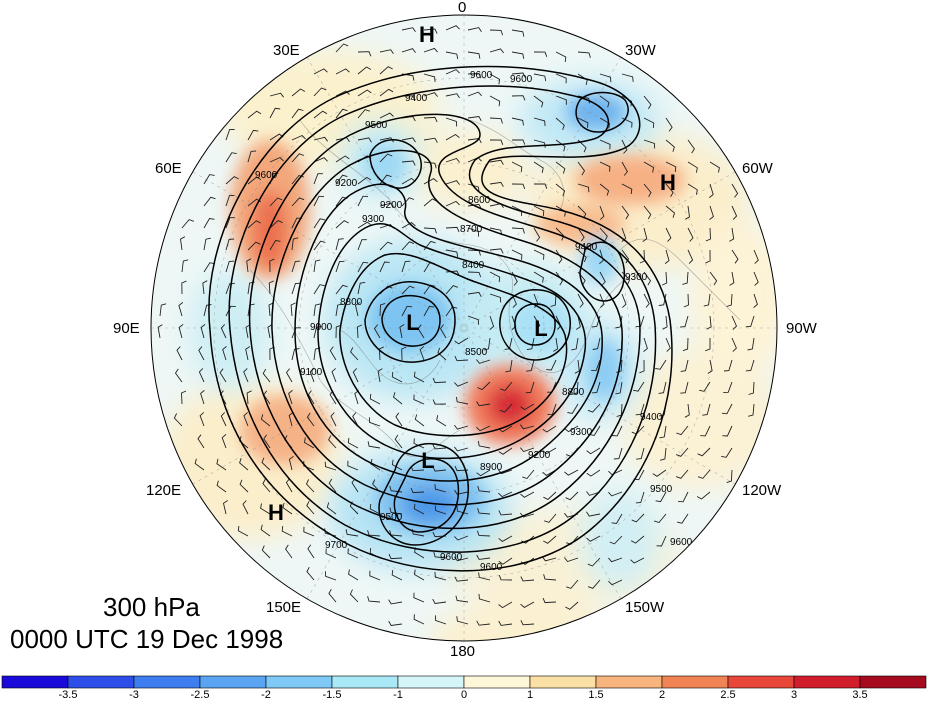  Describe the element at coordinates (651, 417) in the screenshot. I see `contour-label: 9400` at that location.